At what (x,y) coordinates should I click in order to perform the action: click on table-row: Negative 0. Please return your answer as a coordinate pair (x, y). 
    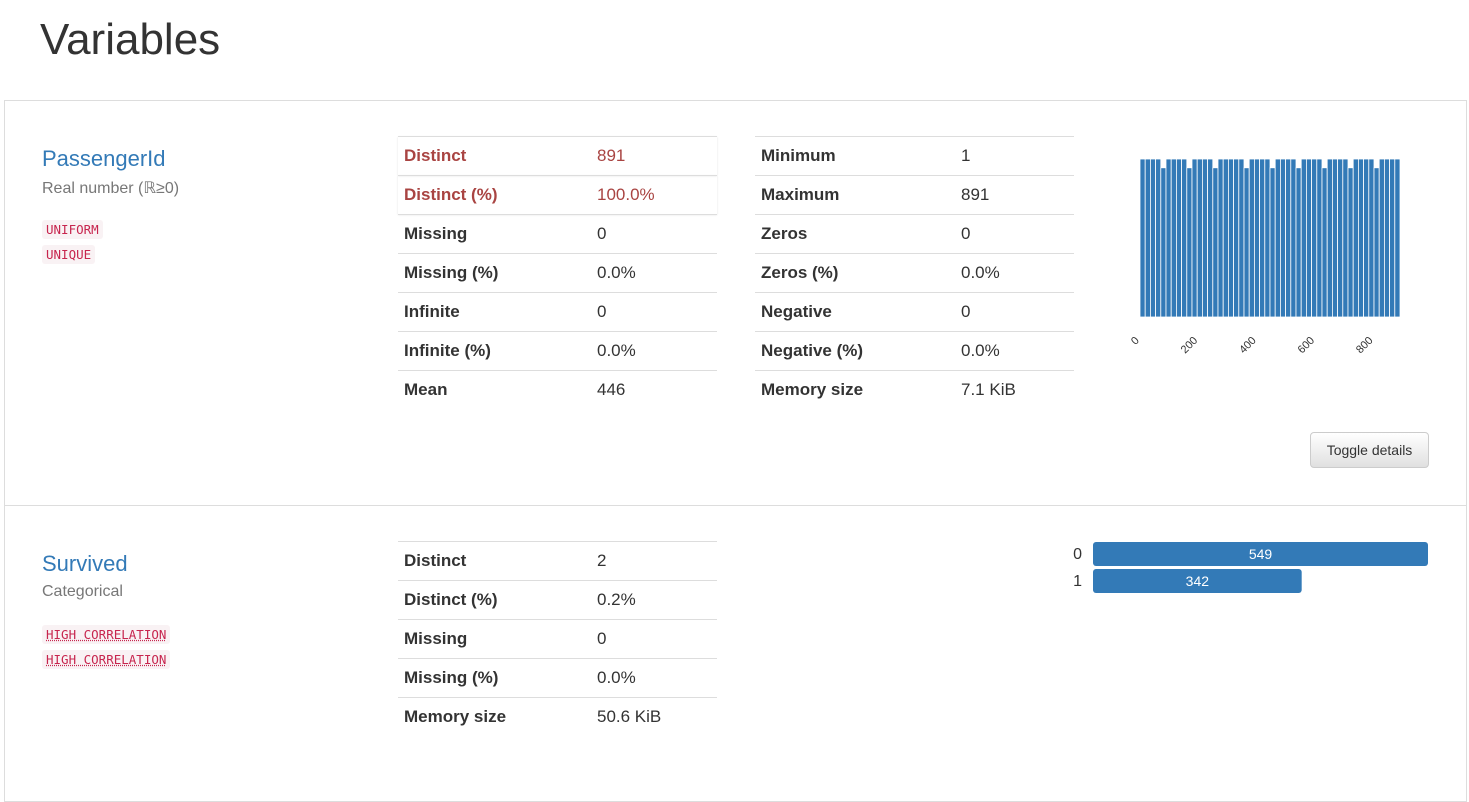
    Looking at the image, I should click on (914, 311).